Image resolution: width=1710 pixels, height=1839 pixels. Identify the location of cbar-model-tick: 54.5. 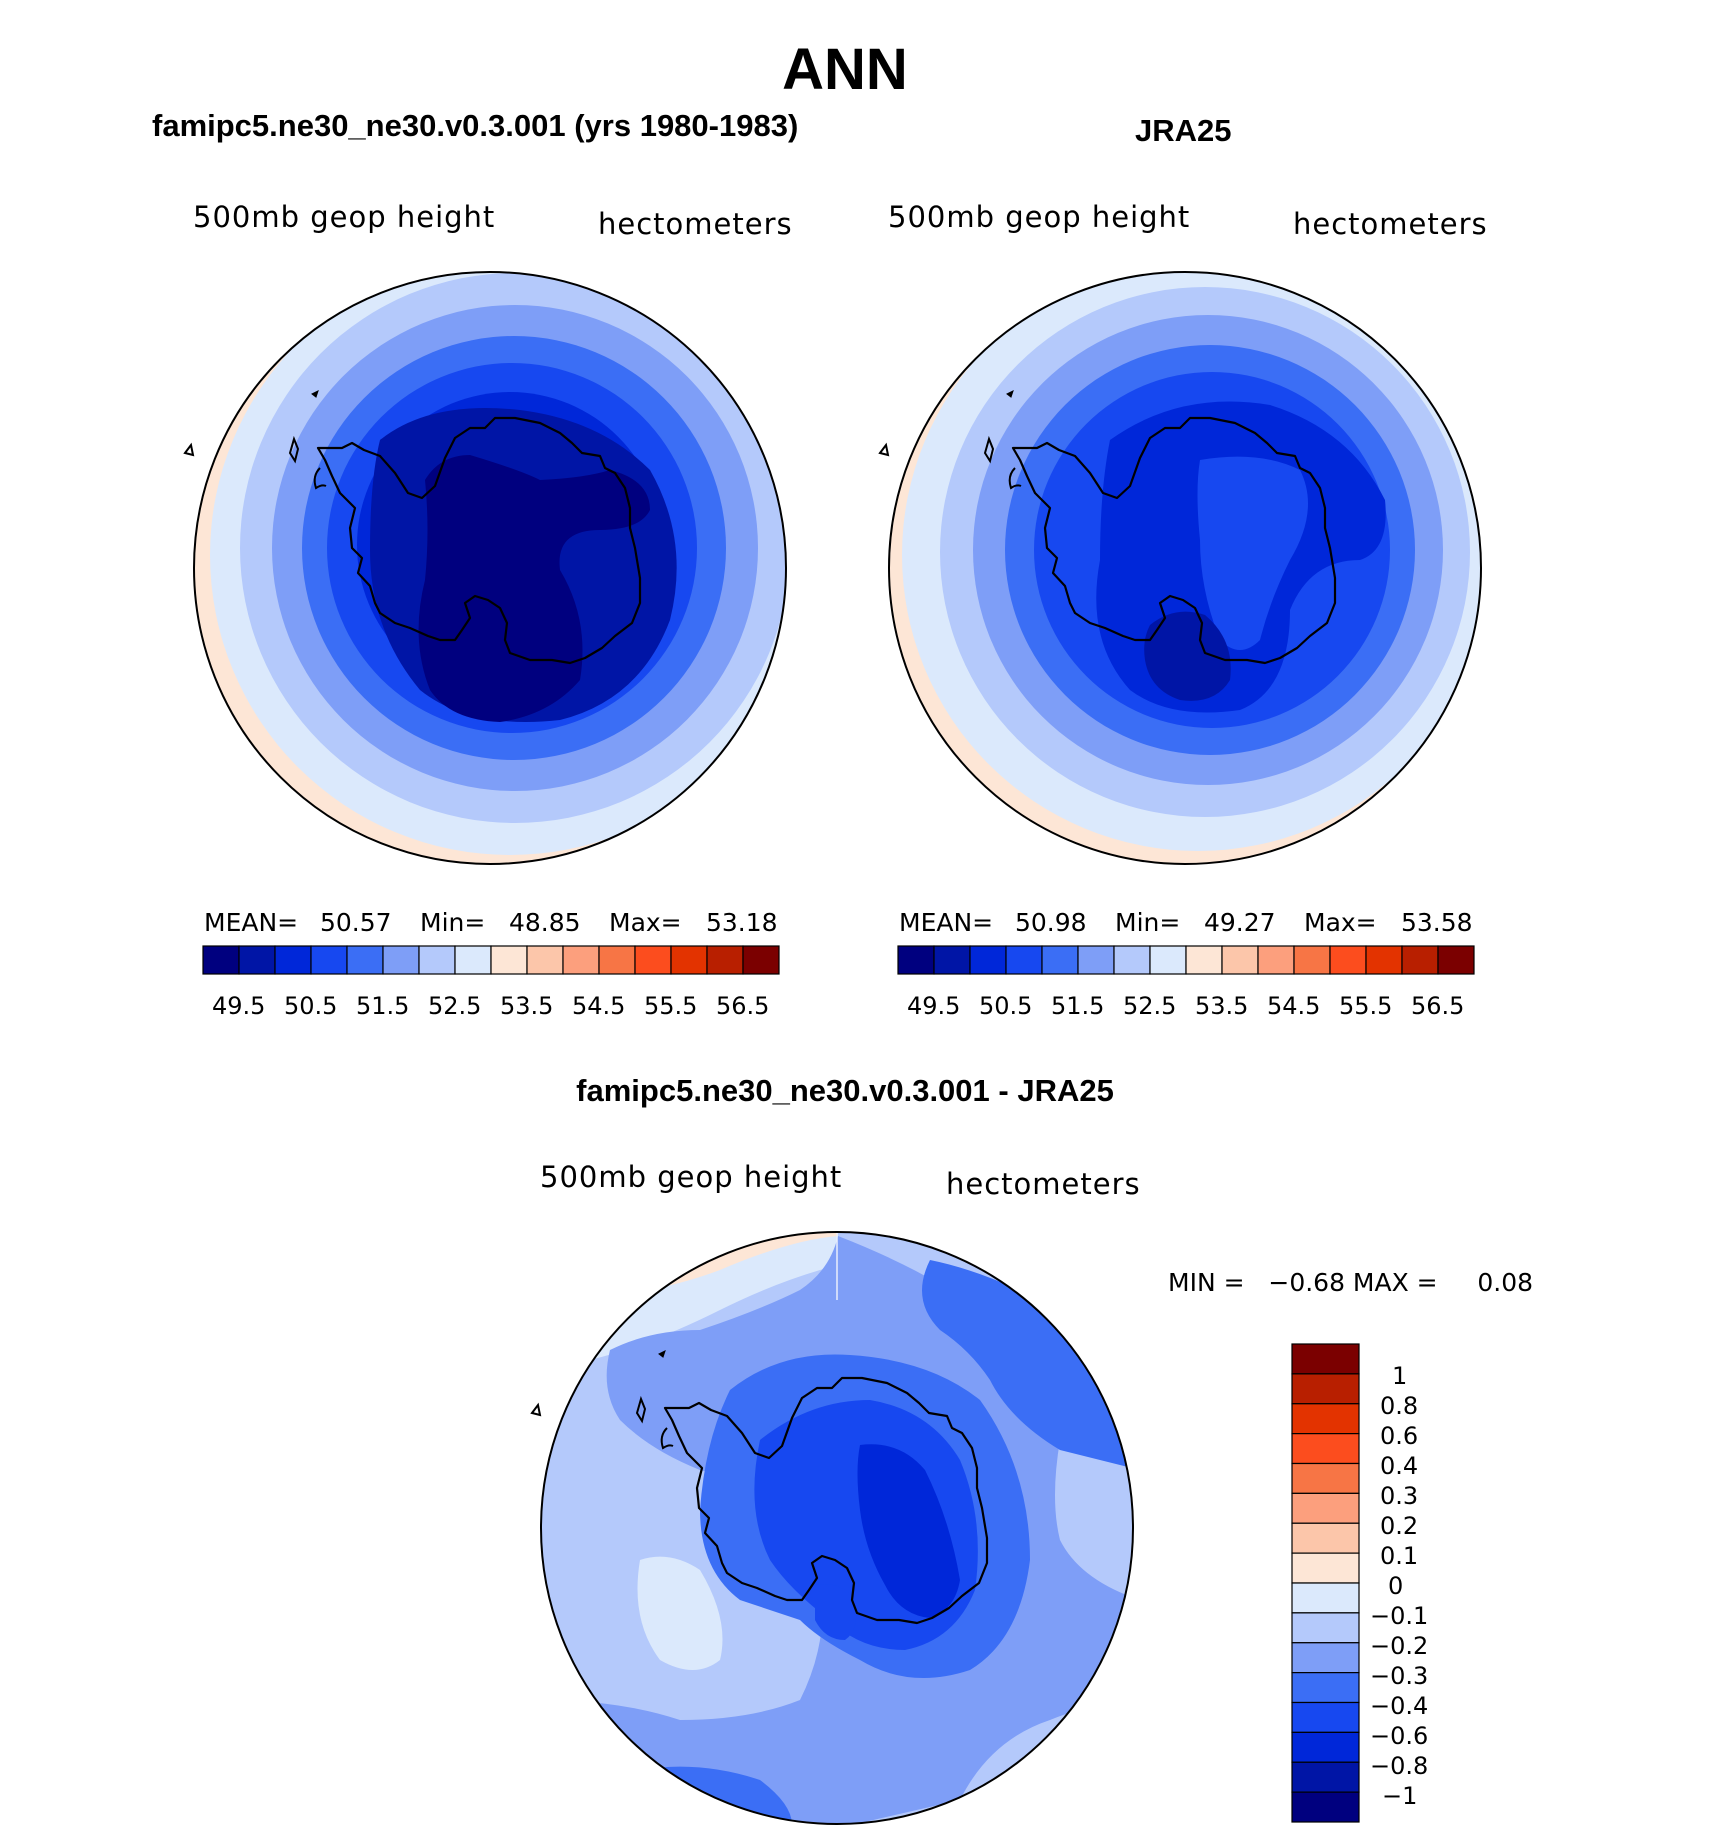
(599, 1006).